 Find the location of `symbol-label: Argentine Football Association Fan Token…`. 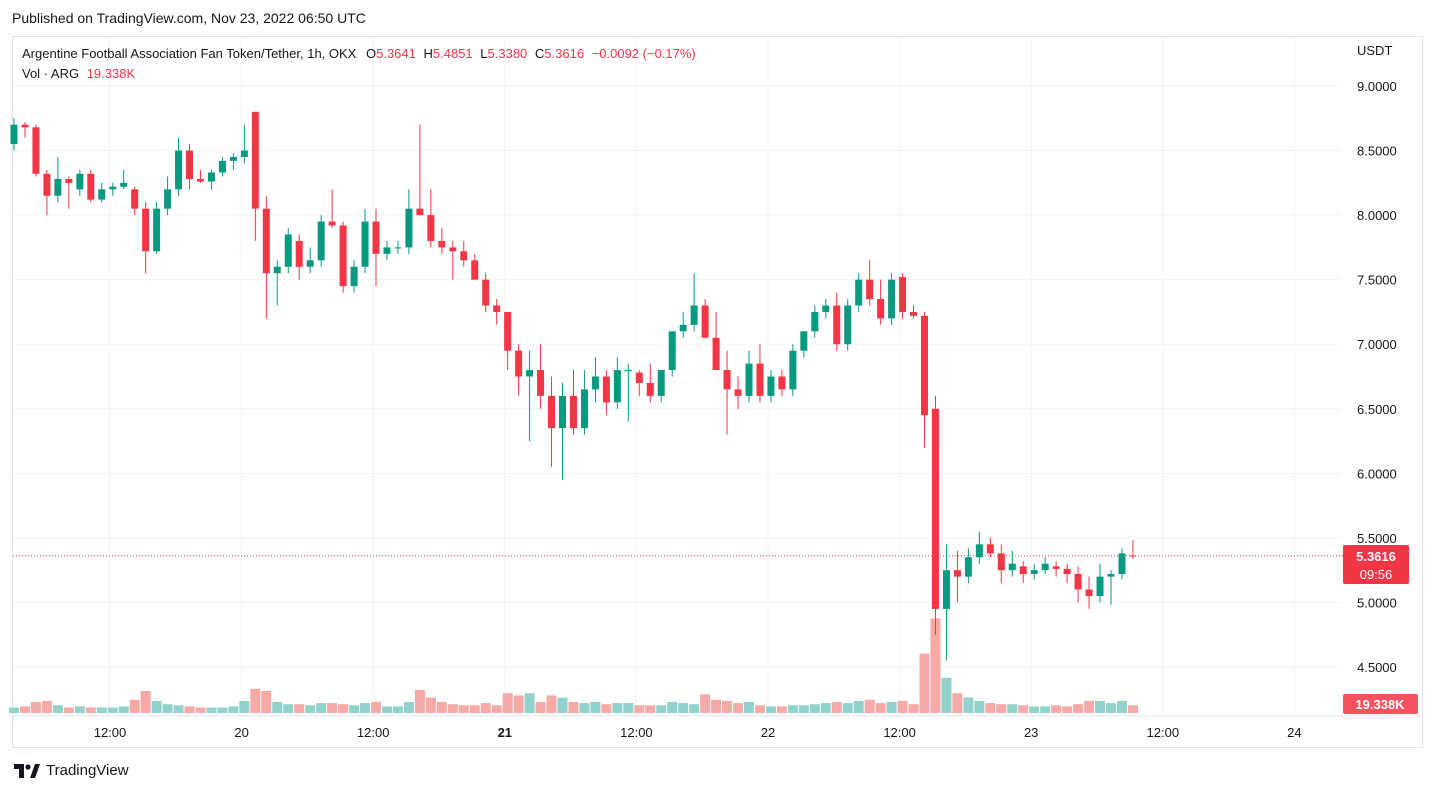

symbol-label: Argentine Football Association Fan Token… is located at coordinates (189, 53).